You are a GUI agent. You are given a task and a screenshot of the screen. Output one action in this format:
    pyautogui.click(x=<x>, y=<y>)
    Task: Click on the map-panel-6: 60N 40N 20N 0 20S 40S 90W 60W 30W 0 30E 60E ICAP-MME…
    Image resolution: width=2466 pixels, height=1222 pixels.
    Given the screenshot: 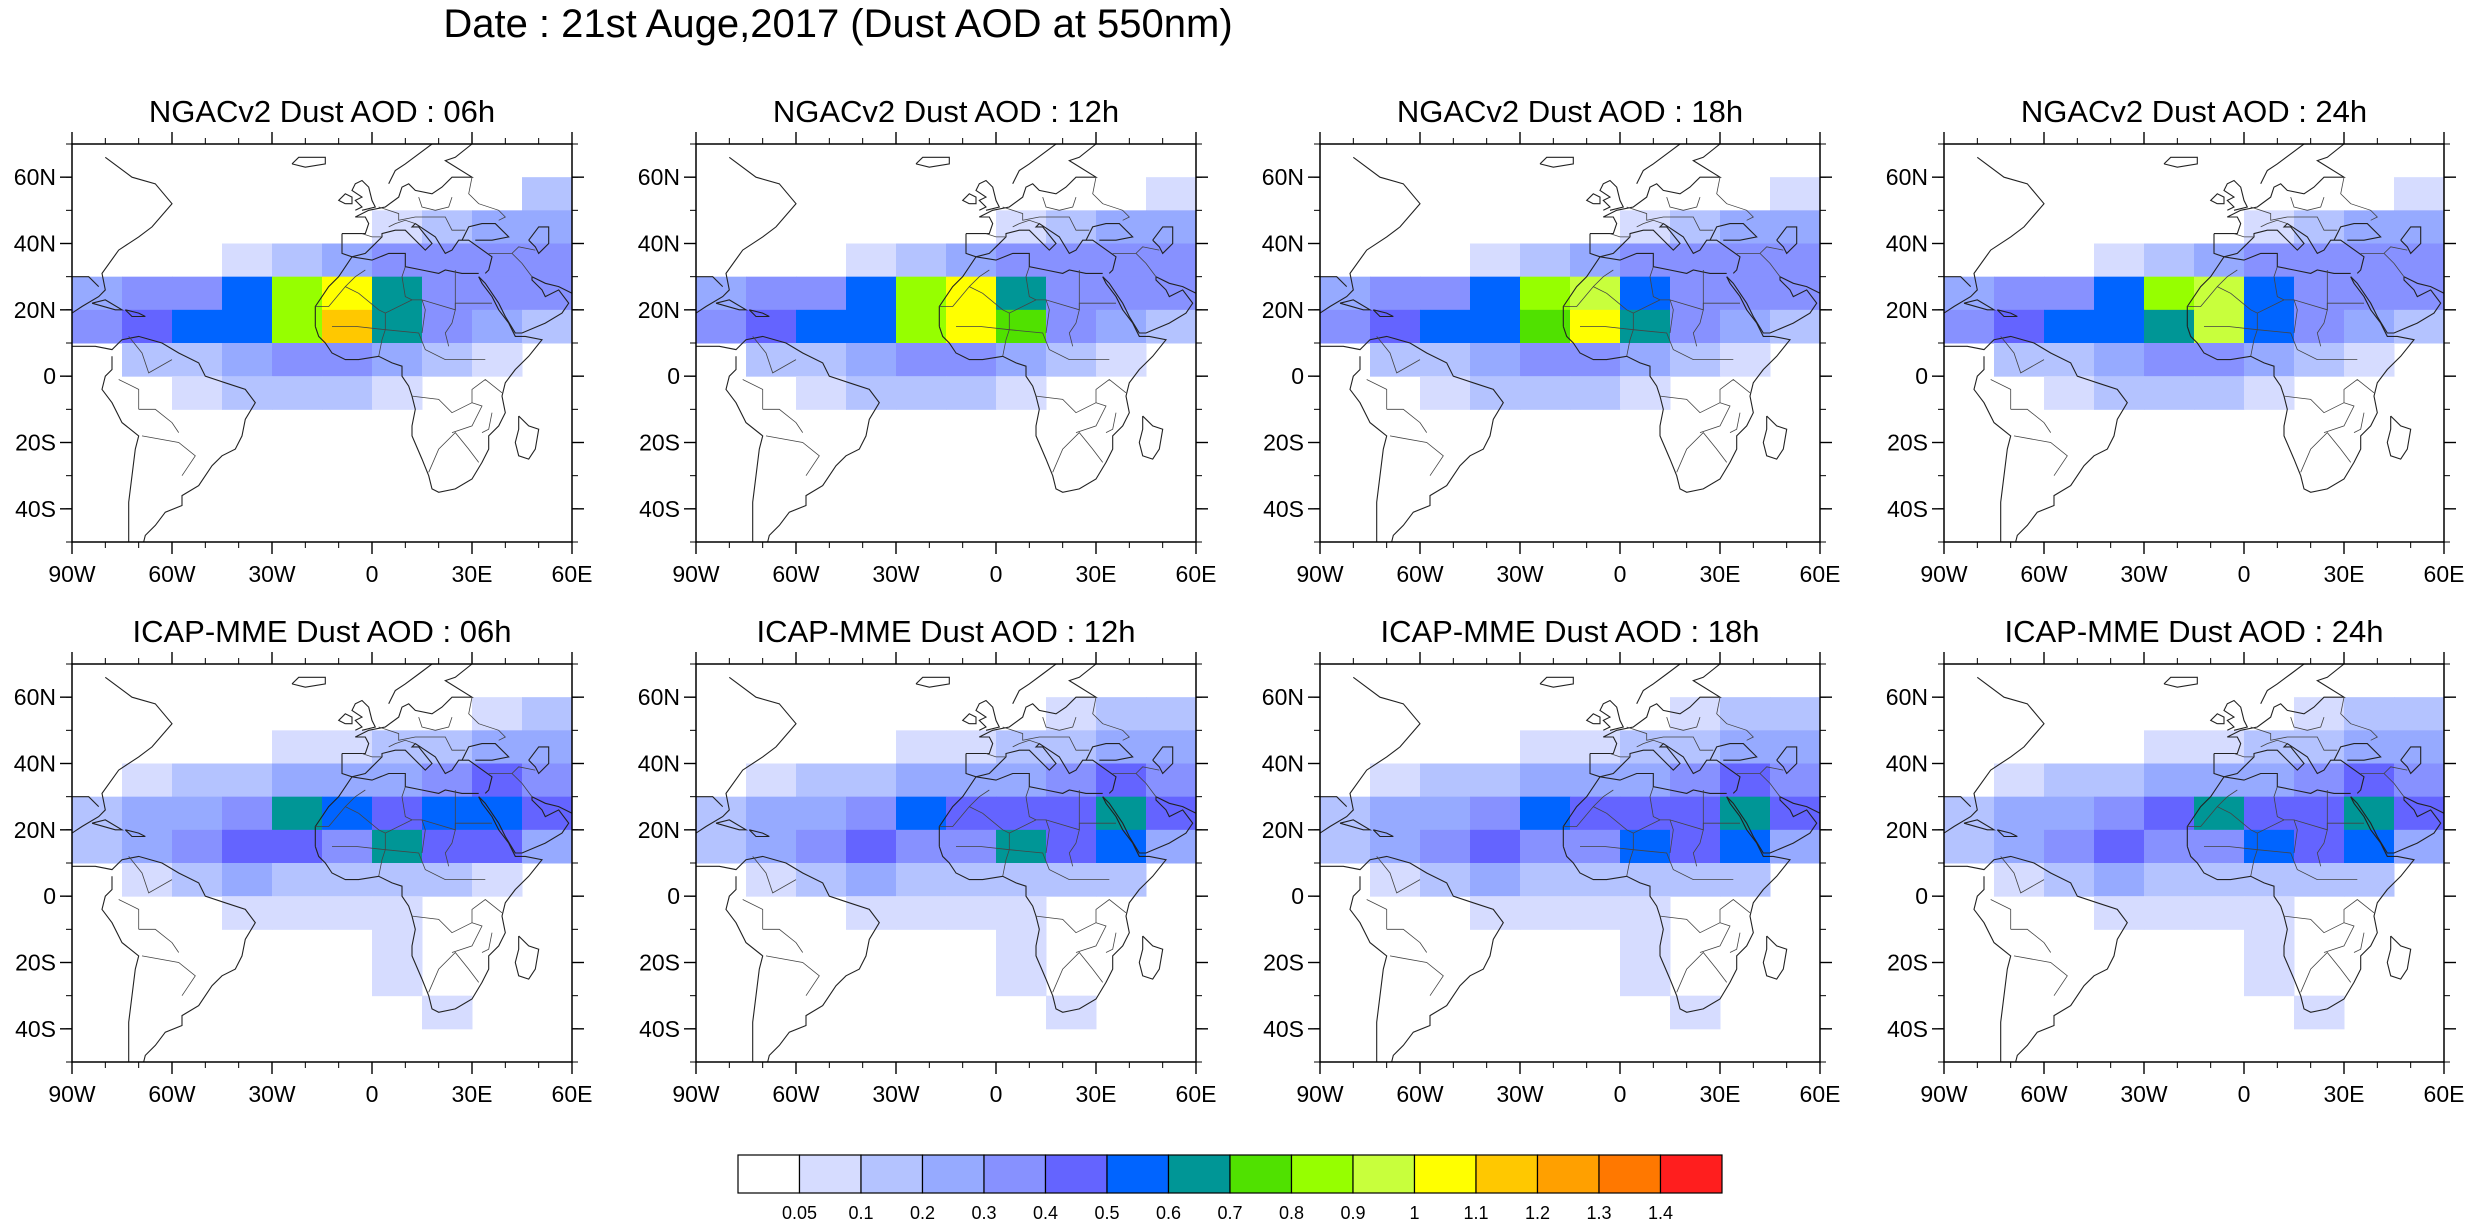 What is the action you would take?
    pyautogui.click(x=927, y=860)
    